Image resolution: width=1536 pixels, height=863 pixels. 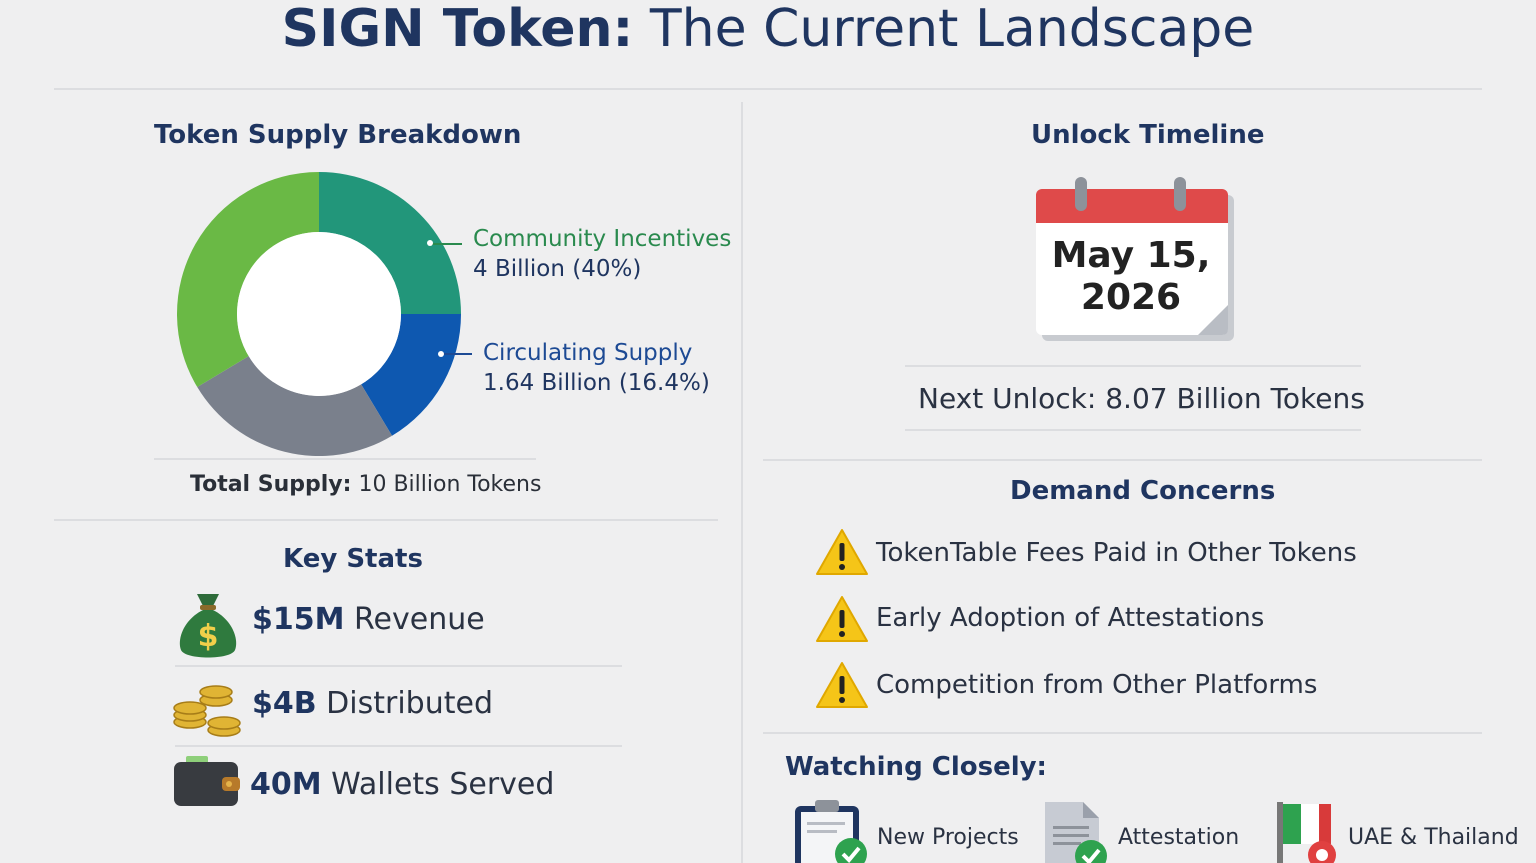 I want to click on calendar-date-line1: May 15,, so click(x=1131, y=255).